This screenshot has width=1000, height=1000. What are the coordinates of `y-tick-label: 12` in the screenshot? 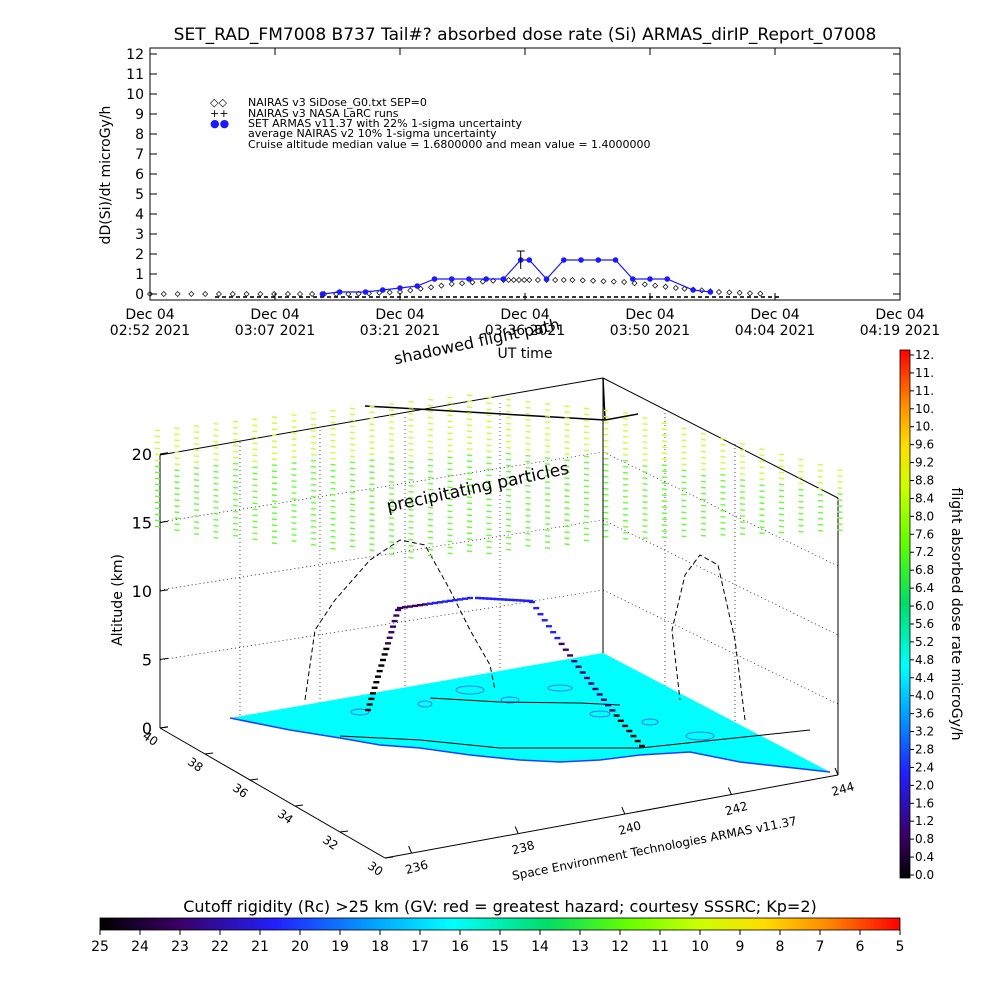 It's located at (135, 55).